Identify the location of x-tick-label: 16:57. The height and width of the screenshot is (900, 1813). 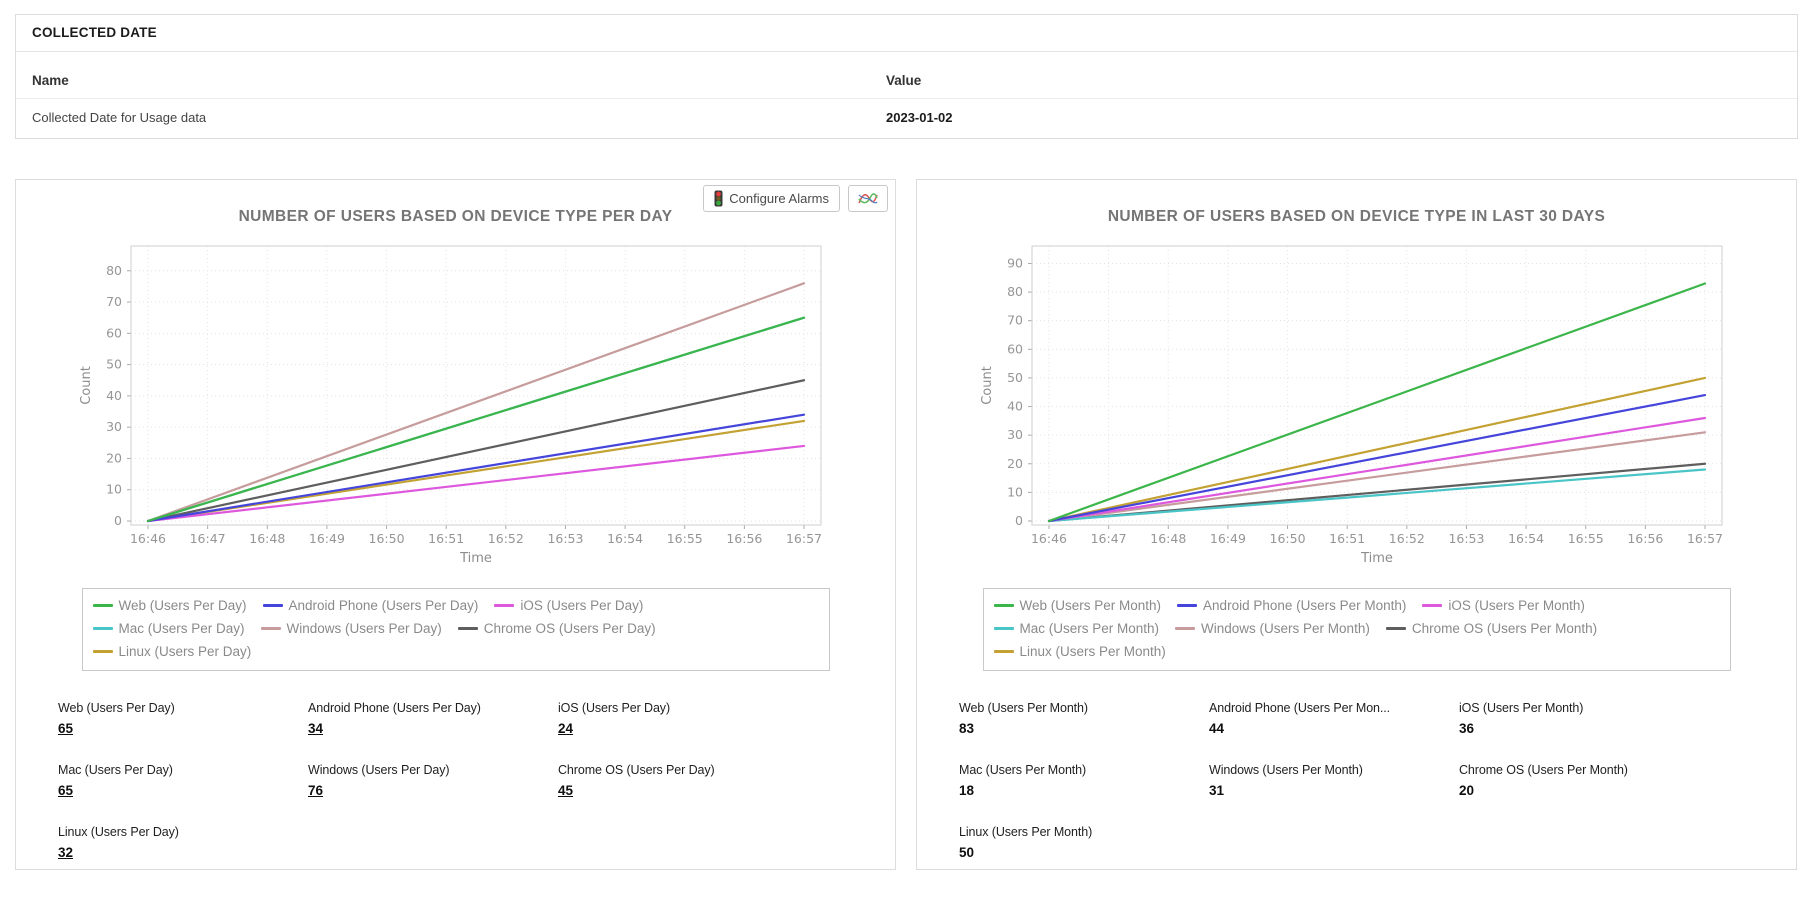
(803, 538).